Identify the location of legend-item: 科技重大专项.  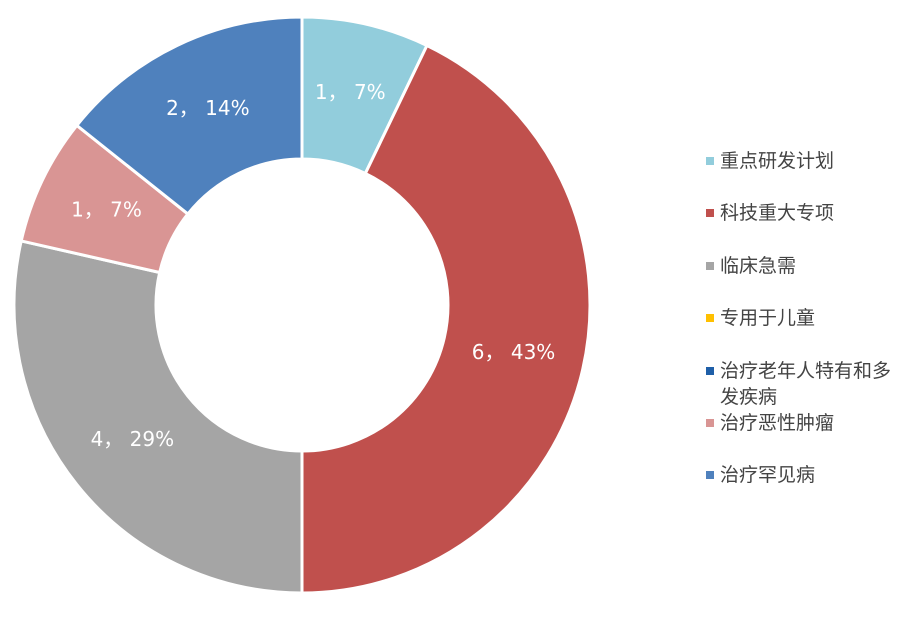
(801, 213).